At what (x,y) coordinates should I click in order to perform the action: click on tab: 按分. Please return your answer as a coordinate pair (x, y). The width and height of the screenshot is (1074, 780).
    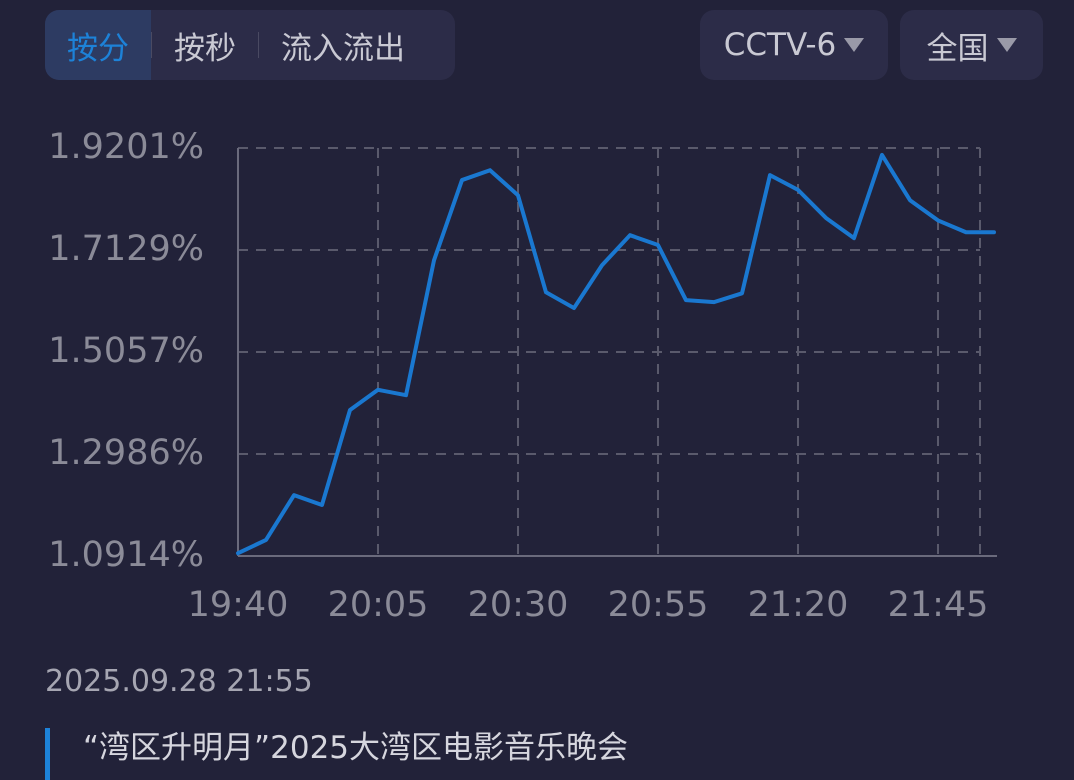
    Looking at the image, I should click on (98, 45).